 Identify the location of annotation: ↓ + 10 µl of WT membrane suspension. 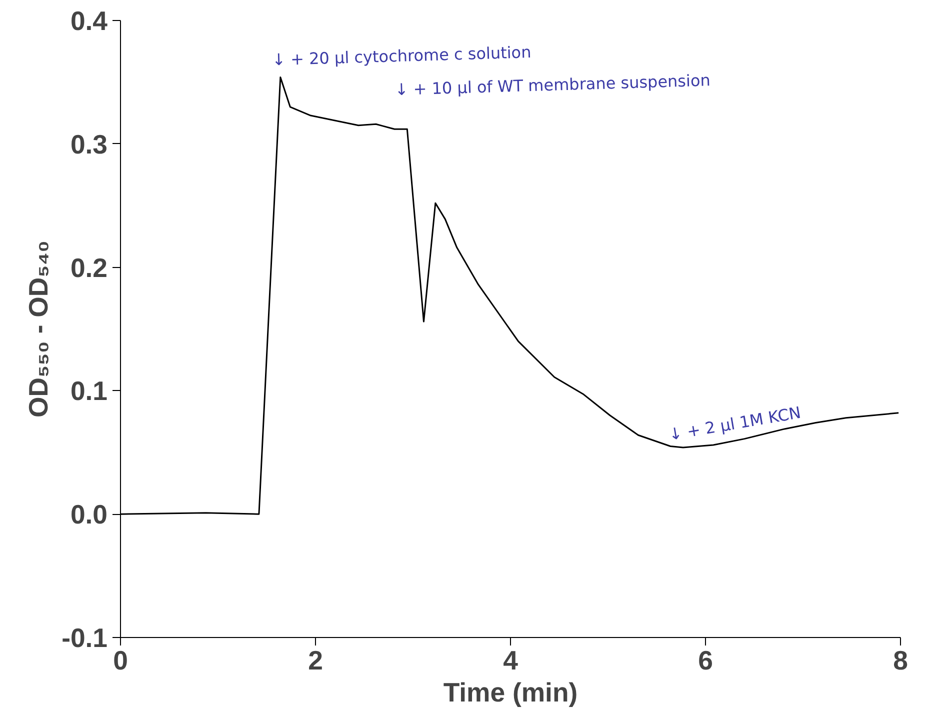
(552, 85).